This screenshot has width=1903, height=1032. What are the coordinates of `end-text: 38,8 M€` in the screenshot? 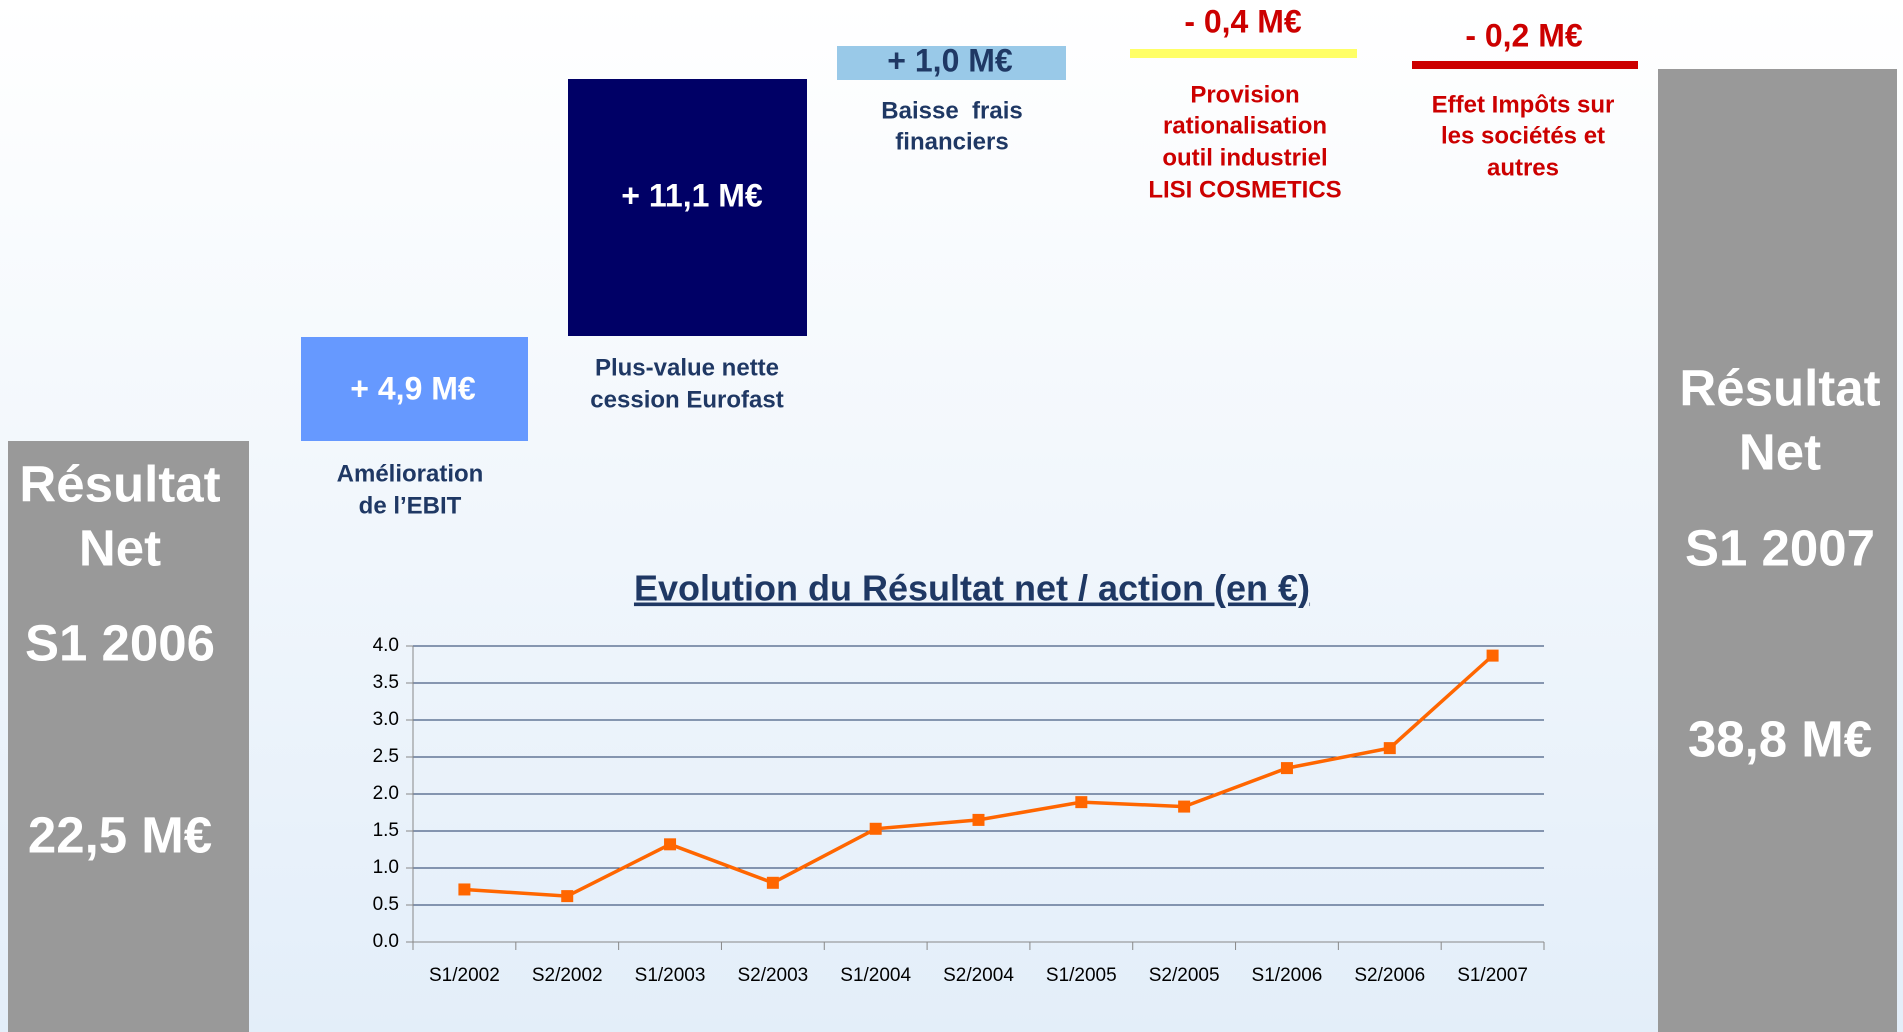 It's located at (1780, 738).